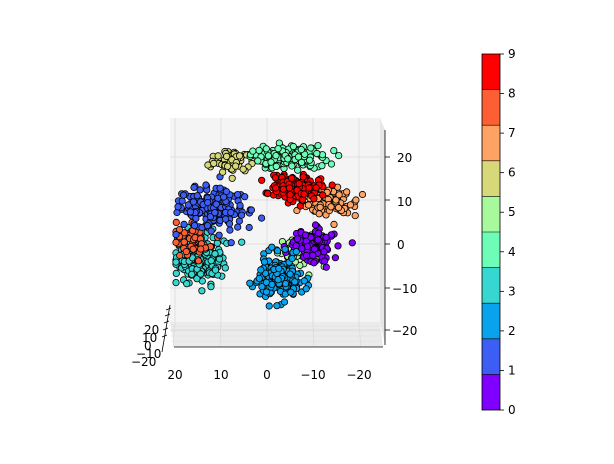  I want to click on z-tick-label: −20, so click(404, 331).